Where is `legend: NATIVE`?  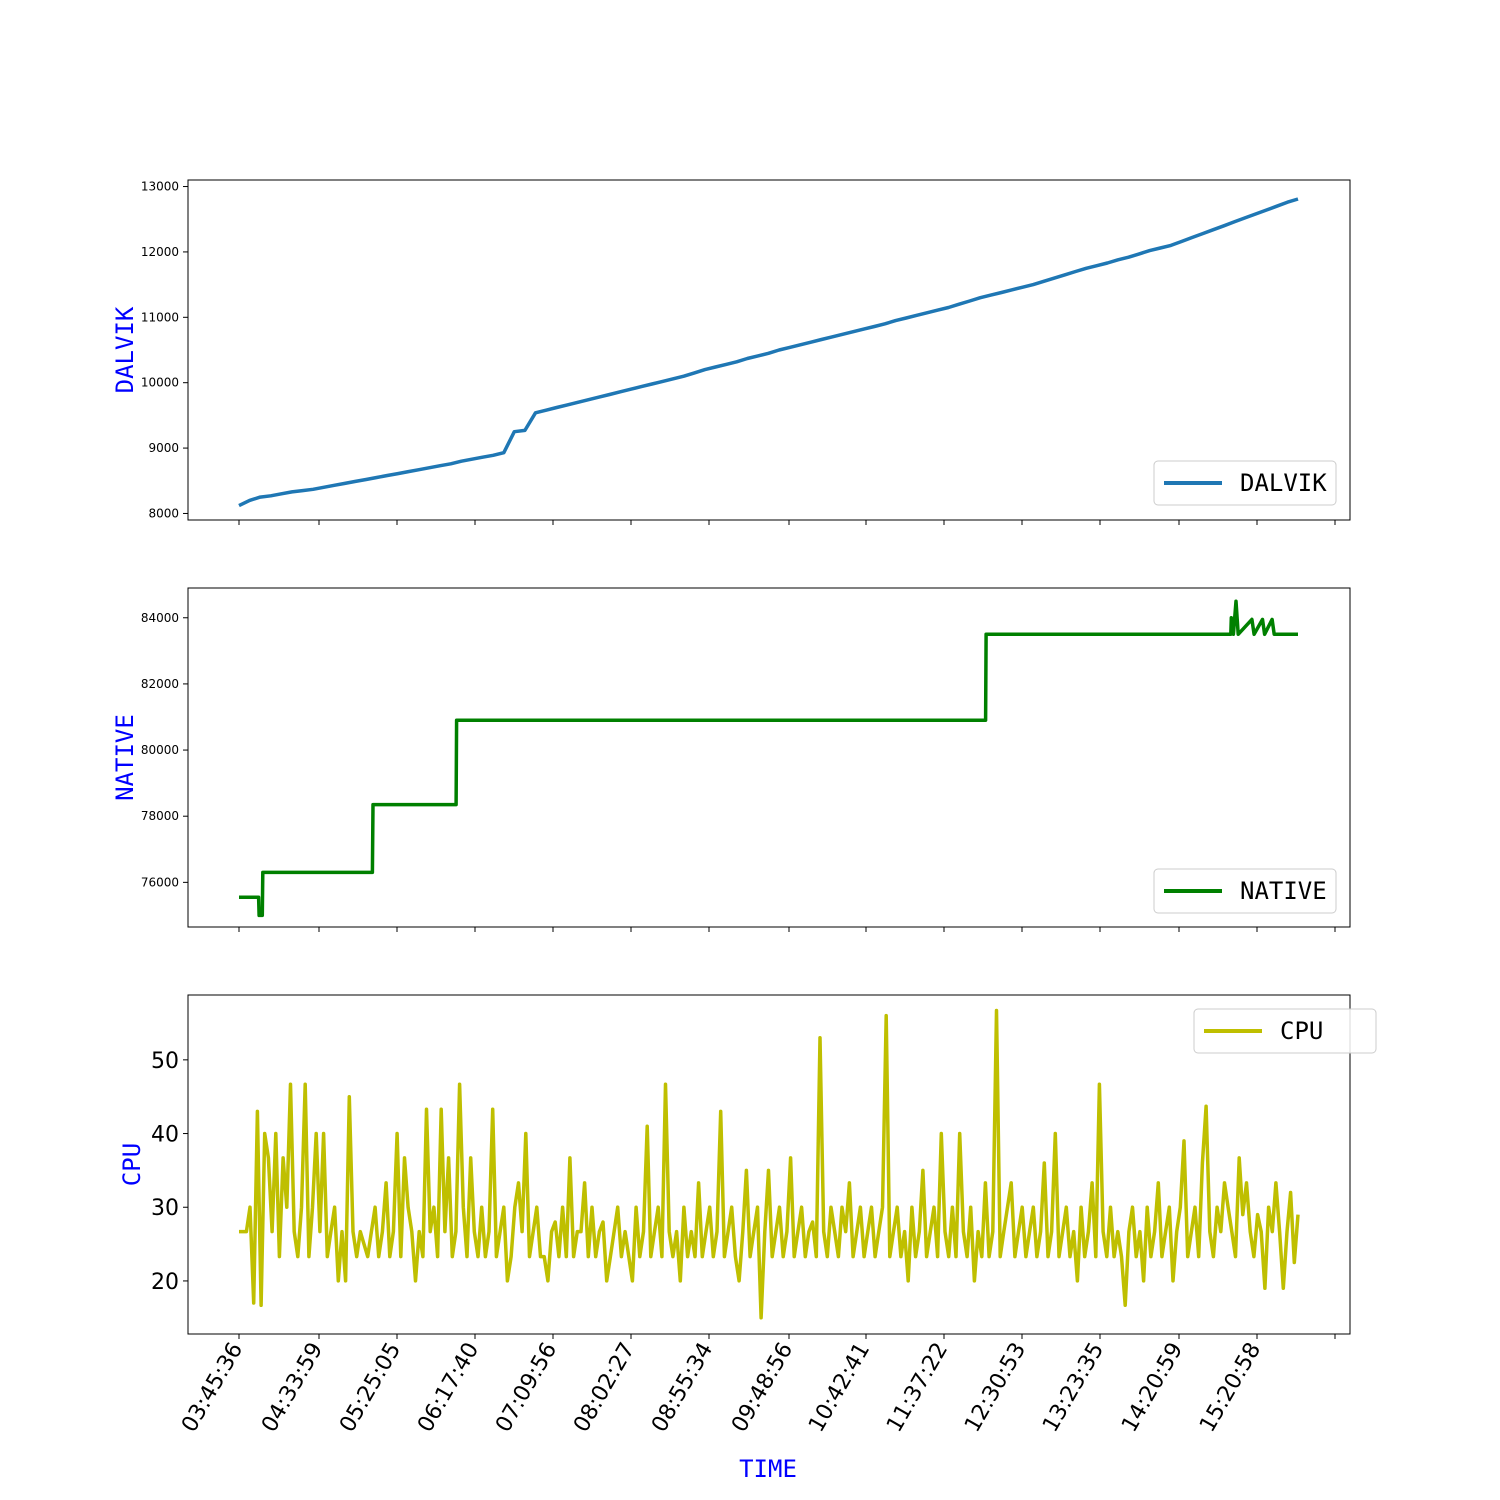
legend: NATIVE is located at coordinates (1245, 891).